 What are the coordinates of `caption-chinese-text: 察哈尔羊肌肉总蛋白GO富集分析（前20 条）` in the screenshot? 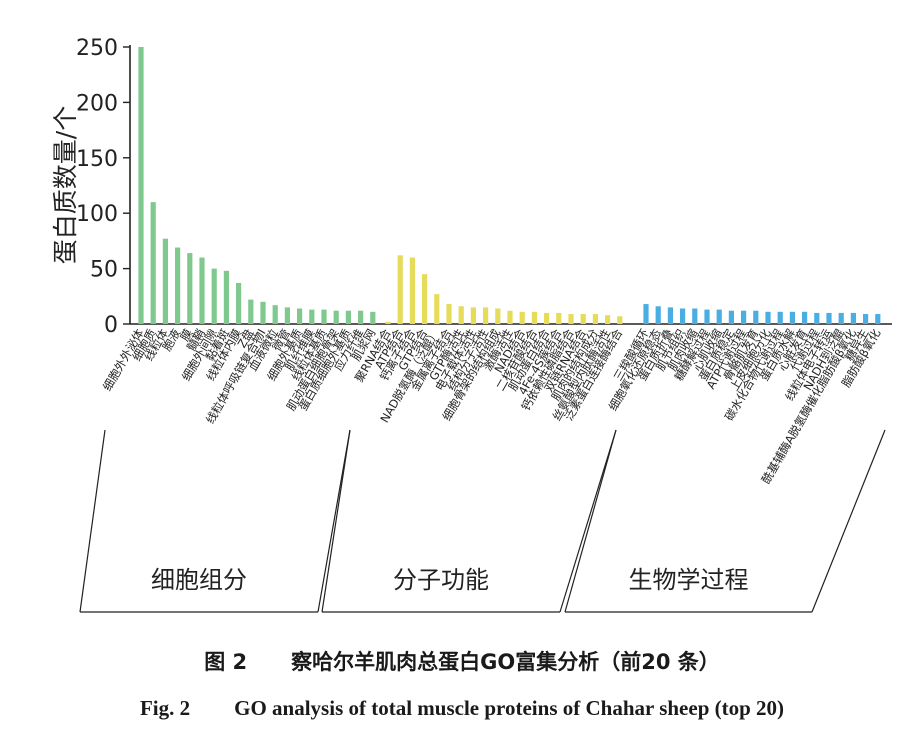 It's located at (505, 662).